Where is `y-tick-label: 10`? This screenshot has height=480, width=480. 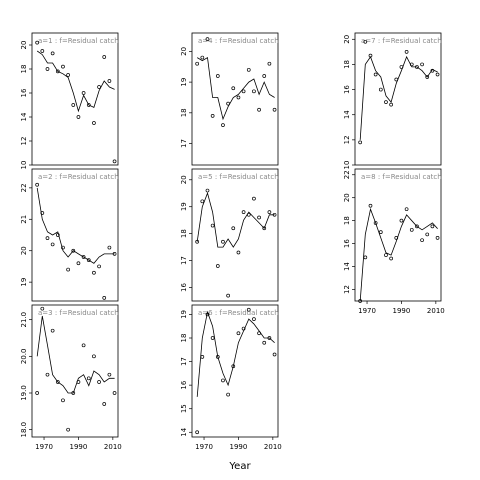 y-tick-label: 10 is located at coordinates (24, 165).